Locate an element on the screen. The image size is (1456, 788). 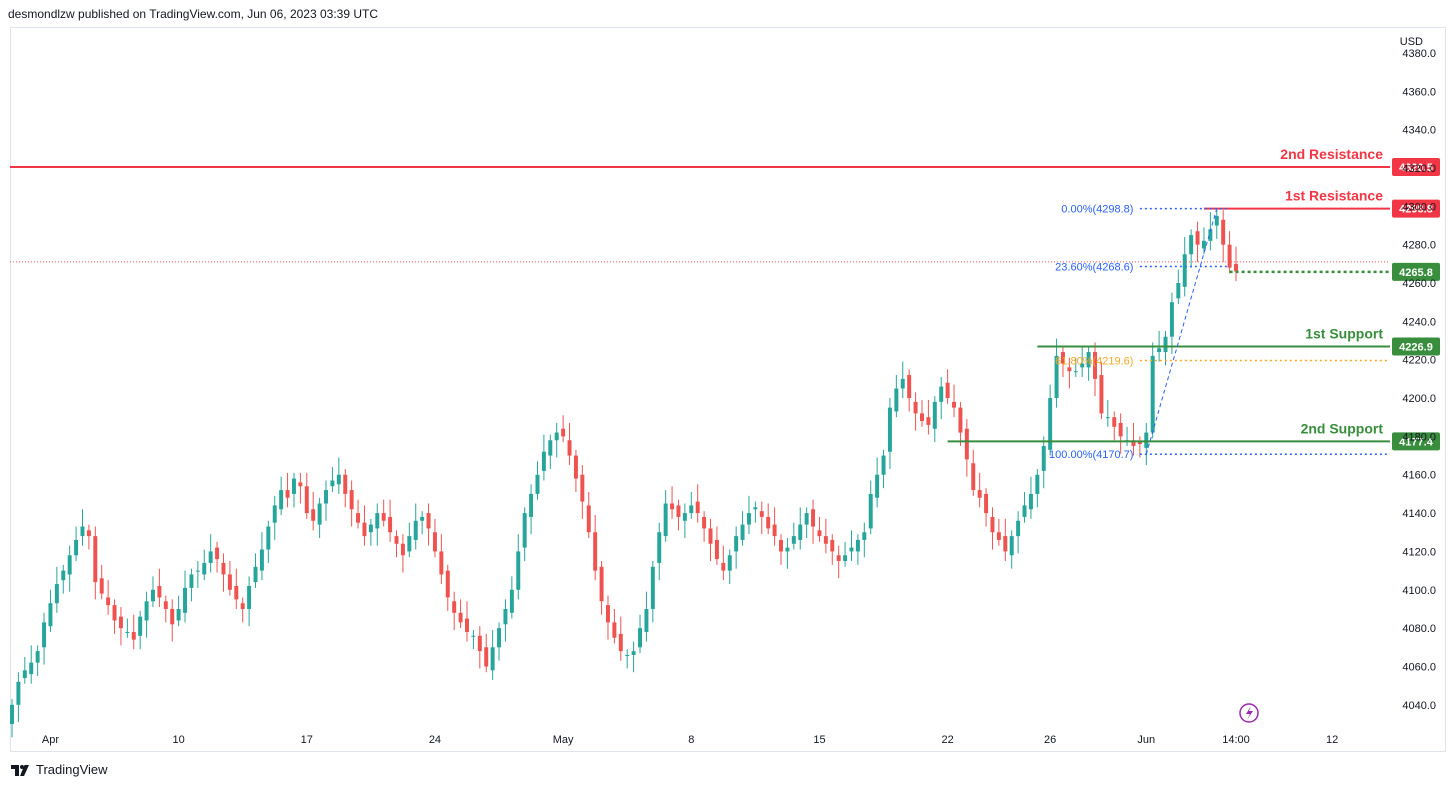
fib-level-label: 61.80%(4219.6) is located at coordinates (1094, 361).